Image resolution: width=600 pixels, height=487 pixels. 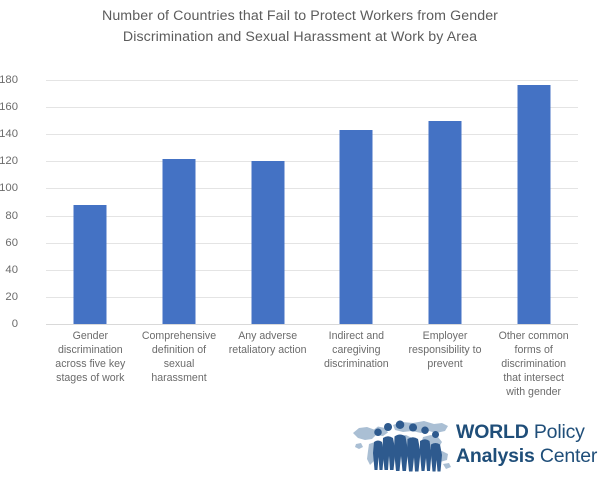 What do you see at coordinates (566, 456) in the screenshot?
I see `logo-center: Center` at bounding box center [566, 456].